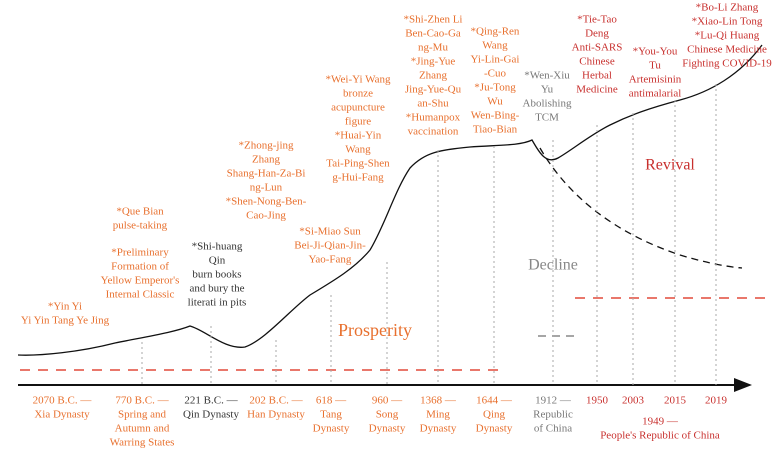 The image size is (784, 453). What do you see at coordinates (438, 401) in the screenshot?
I see `period-label: 1368 —` at bounding box center [438, 401].